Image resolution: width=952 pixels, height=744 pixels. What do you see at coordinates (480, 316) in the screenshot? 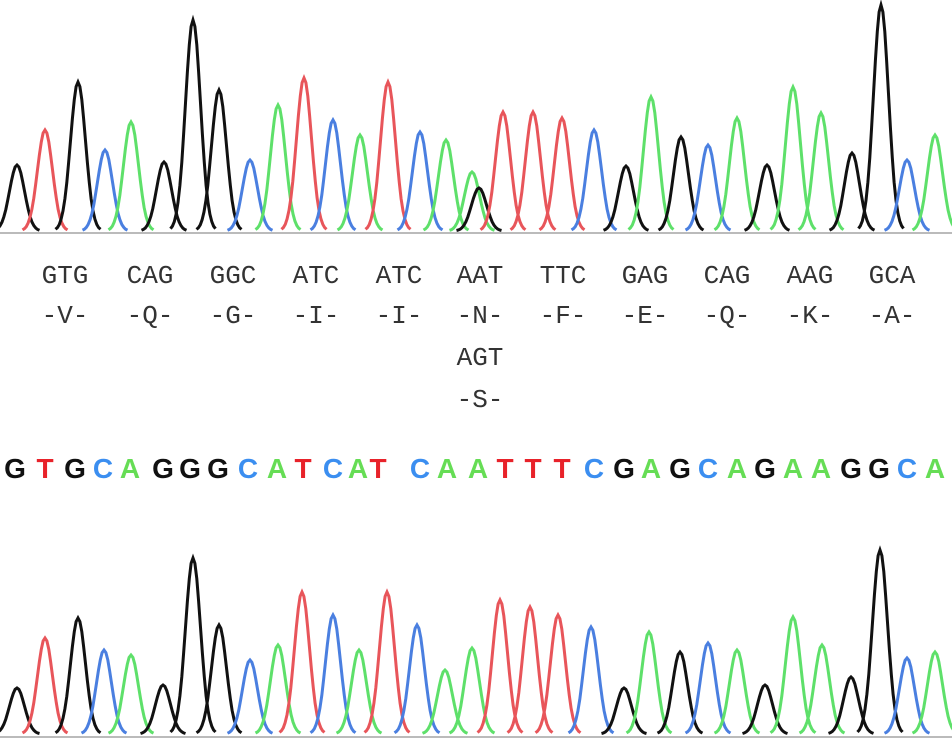
I see `amino-acid: -N-` at bounding box center [480, 316].